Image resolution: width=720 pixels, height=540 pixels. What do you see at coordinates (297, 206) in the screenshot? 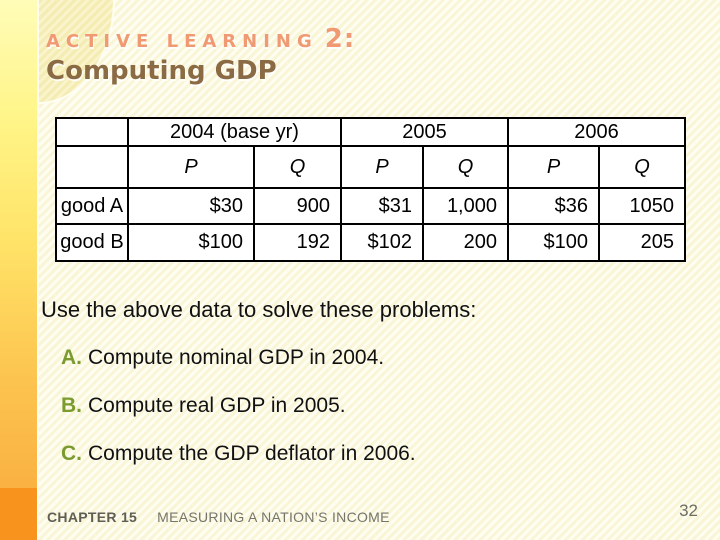
I see `cell-value: 900` at bounding box center [297, 206].